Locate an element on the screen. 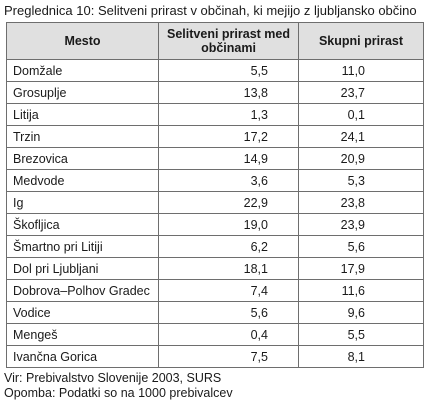 The image size is (430, 407). cell-mesto: Šmartno pri Litiji is located at coordinates (82, 246).